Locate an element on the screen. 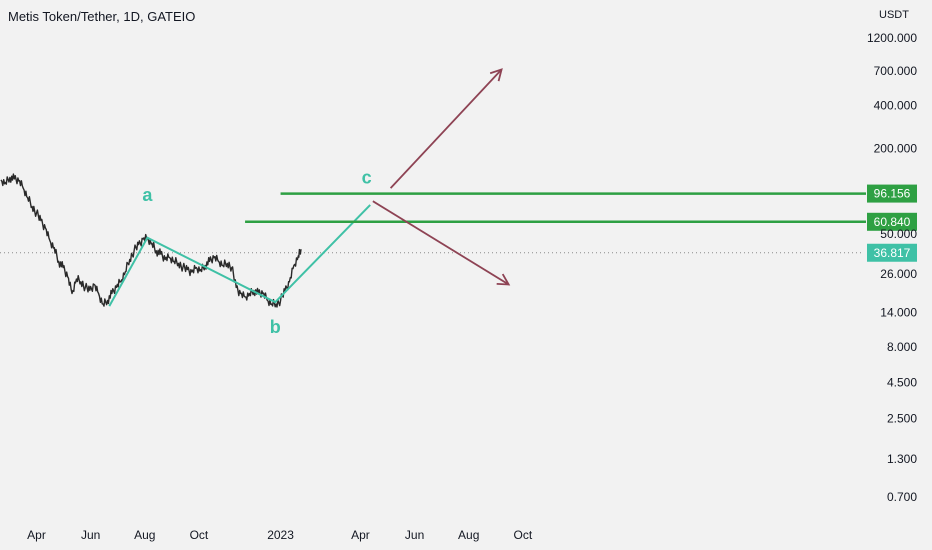 Image resolution: width=932 pixels, height=550 pixels. y-tick-label: 26.000 is located at coordinates (898, 274).